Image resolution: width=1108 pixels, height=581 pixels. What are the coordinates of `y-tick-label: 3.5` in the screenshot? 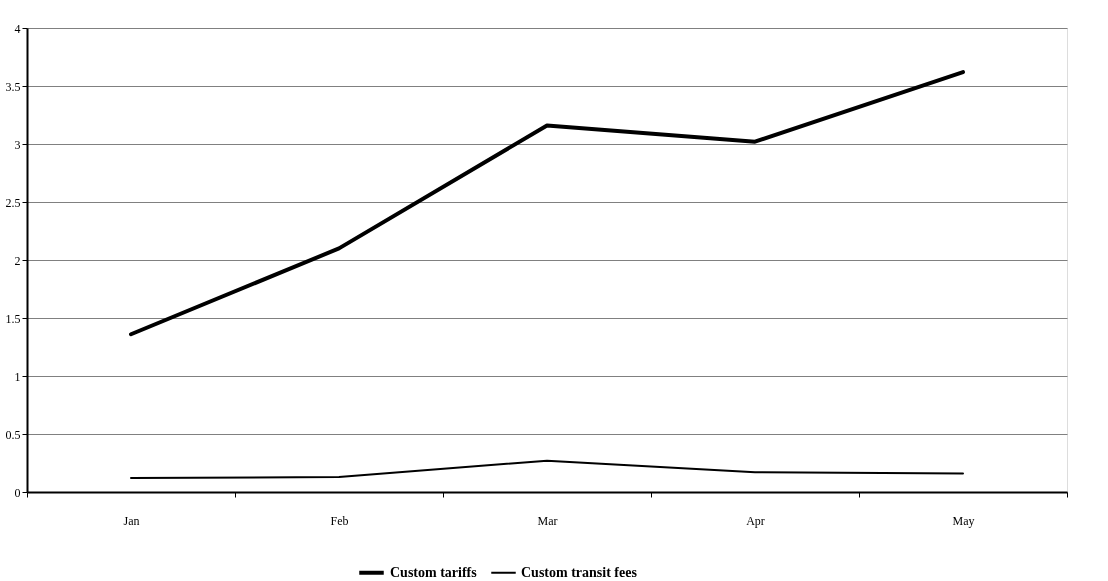 It's located at (13, 86).